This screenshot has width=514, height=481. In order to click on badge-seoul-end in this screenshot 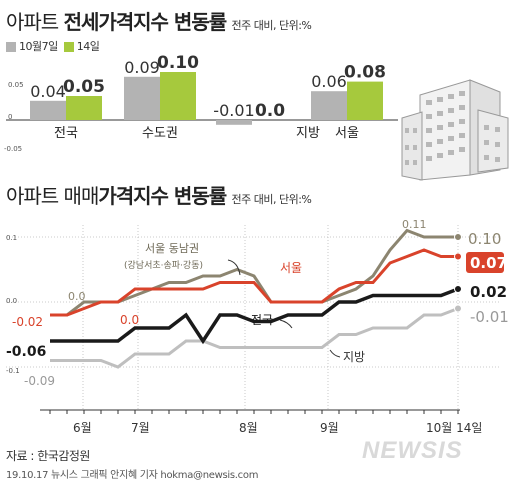, I will do `click(485, 262)`.